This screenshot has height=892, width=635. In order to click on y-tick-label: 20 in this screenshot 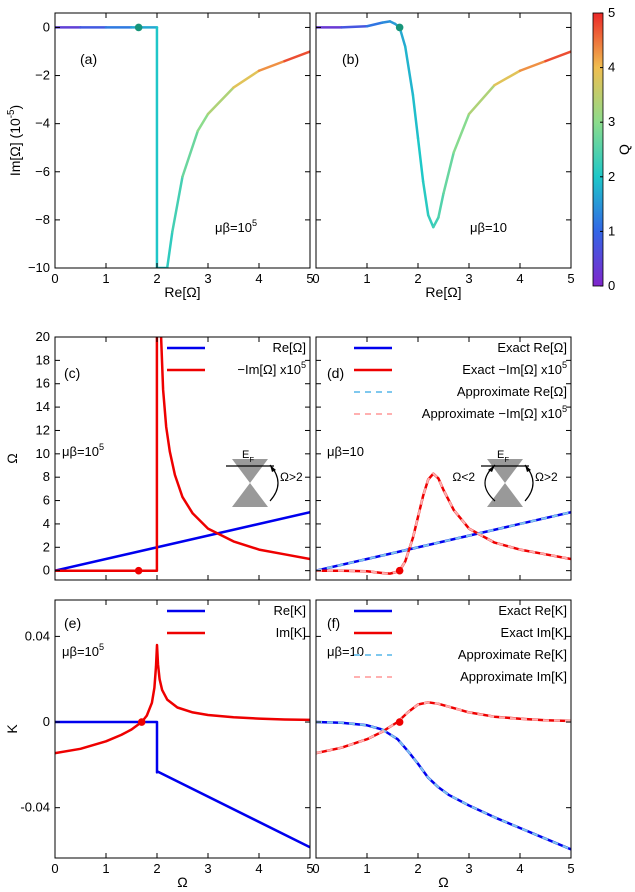, I will do `click(43, 336)`.